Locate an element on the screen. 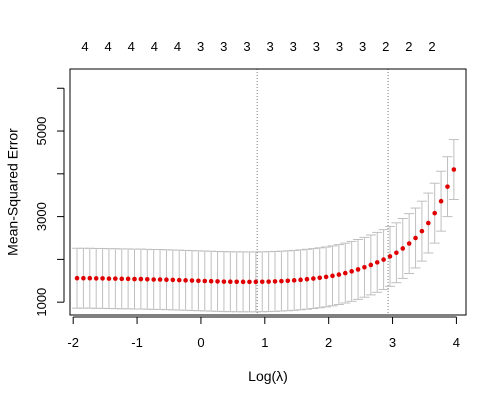 The image size is (500, 403). x-axis: -2 -1 0 1 2 3 4 is located at coordinates (263, 333).